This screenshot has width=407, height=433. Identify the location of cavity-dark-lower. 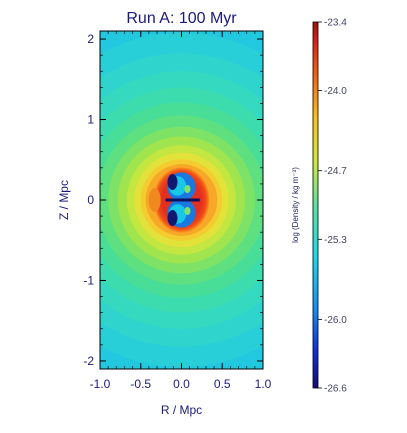
(172, 218).